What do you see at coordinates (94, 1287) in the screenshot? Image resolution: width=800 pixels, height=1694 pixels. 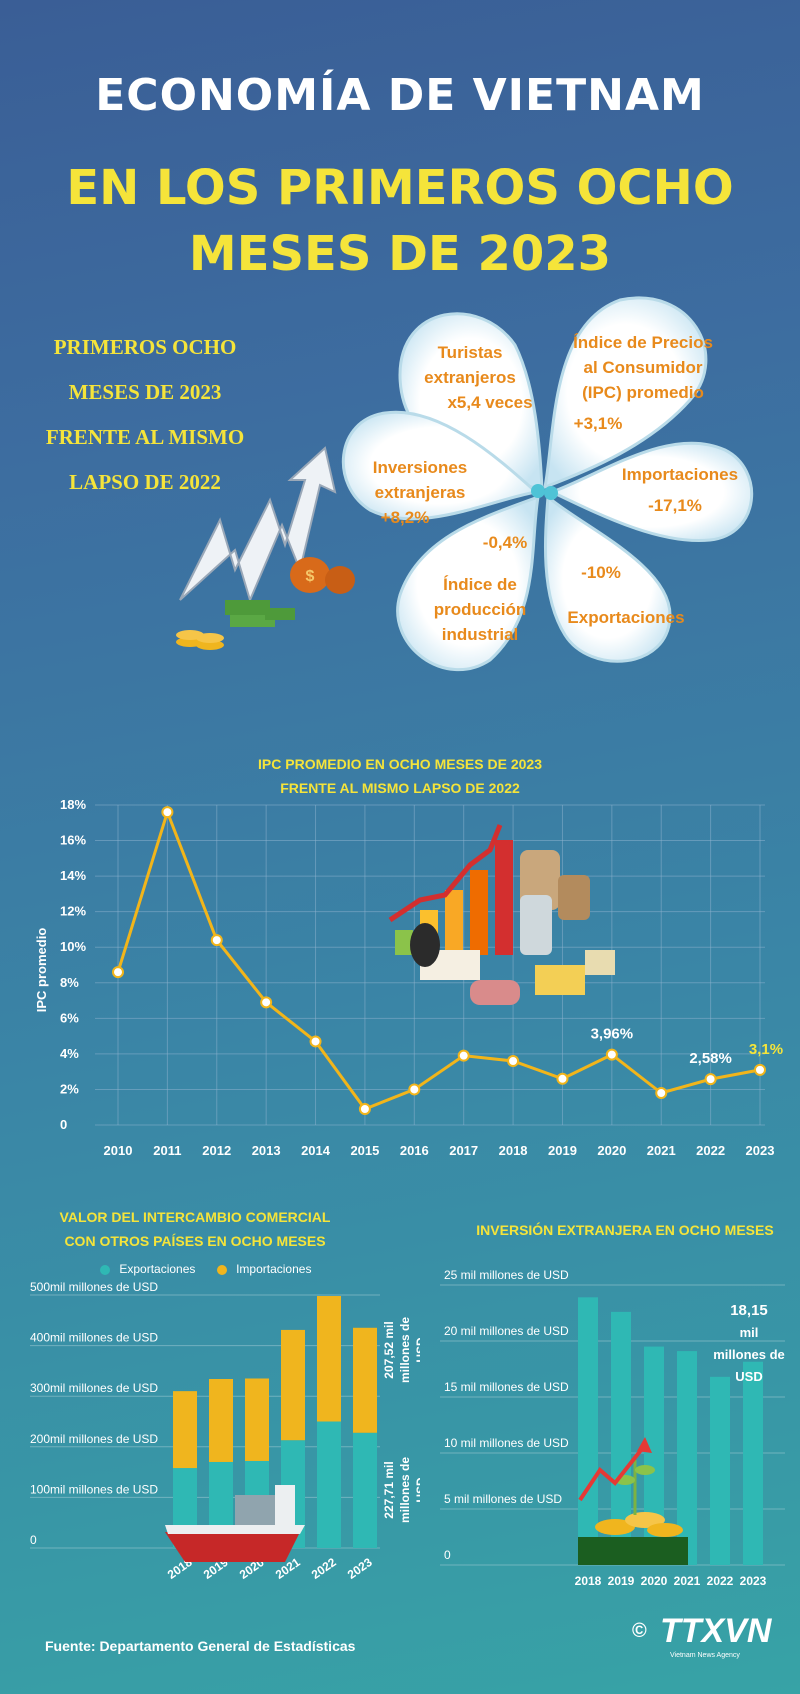 I see `trade-ytick-label: 500mil millones de USD` at bounding box center [94, 1287].